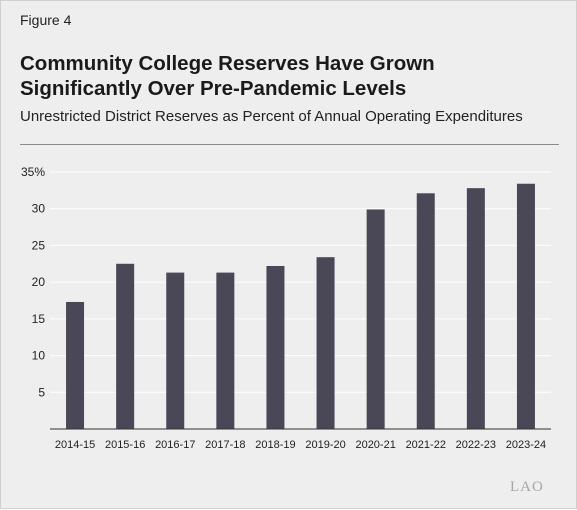  I want to click on x-tick-label: 2018-19, so click(275, 445).